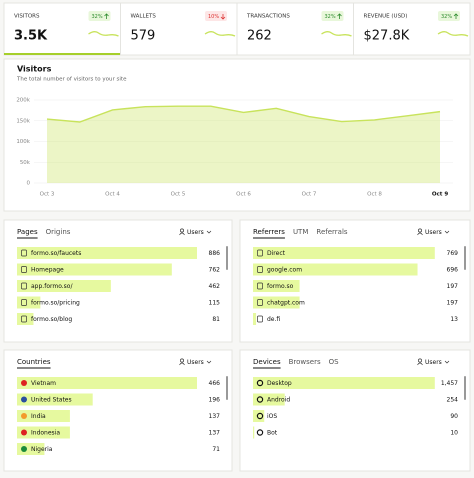 The image size is (474, 478). Describe the element at coordinates (309, 195) in the screenshot. I see `x-tick-label: Oct 7` at that location.